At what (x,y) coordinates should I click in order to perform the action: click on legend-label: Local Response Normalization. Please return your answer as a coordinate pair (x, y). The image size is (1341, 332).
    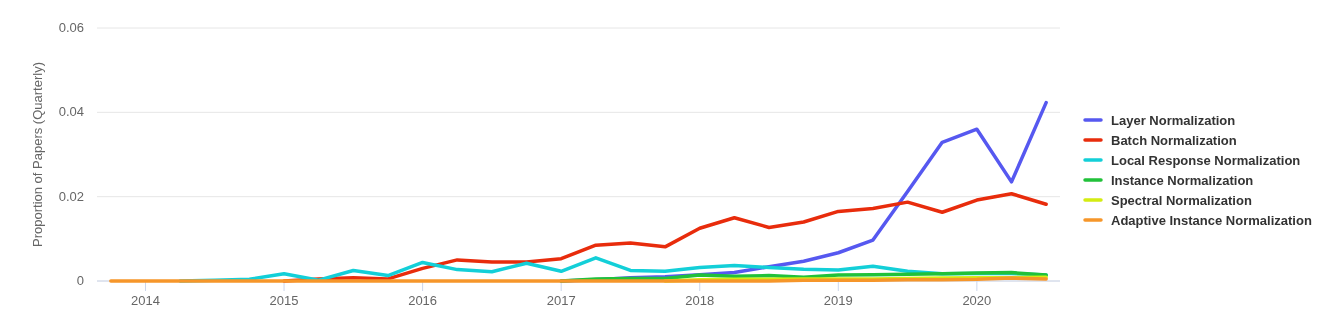
    Looking at the image, I should click on (1206, 160).